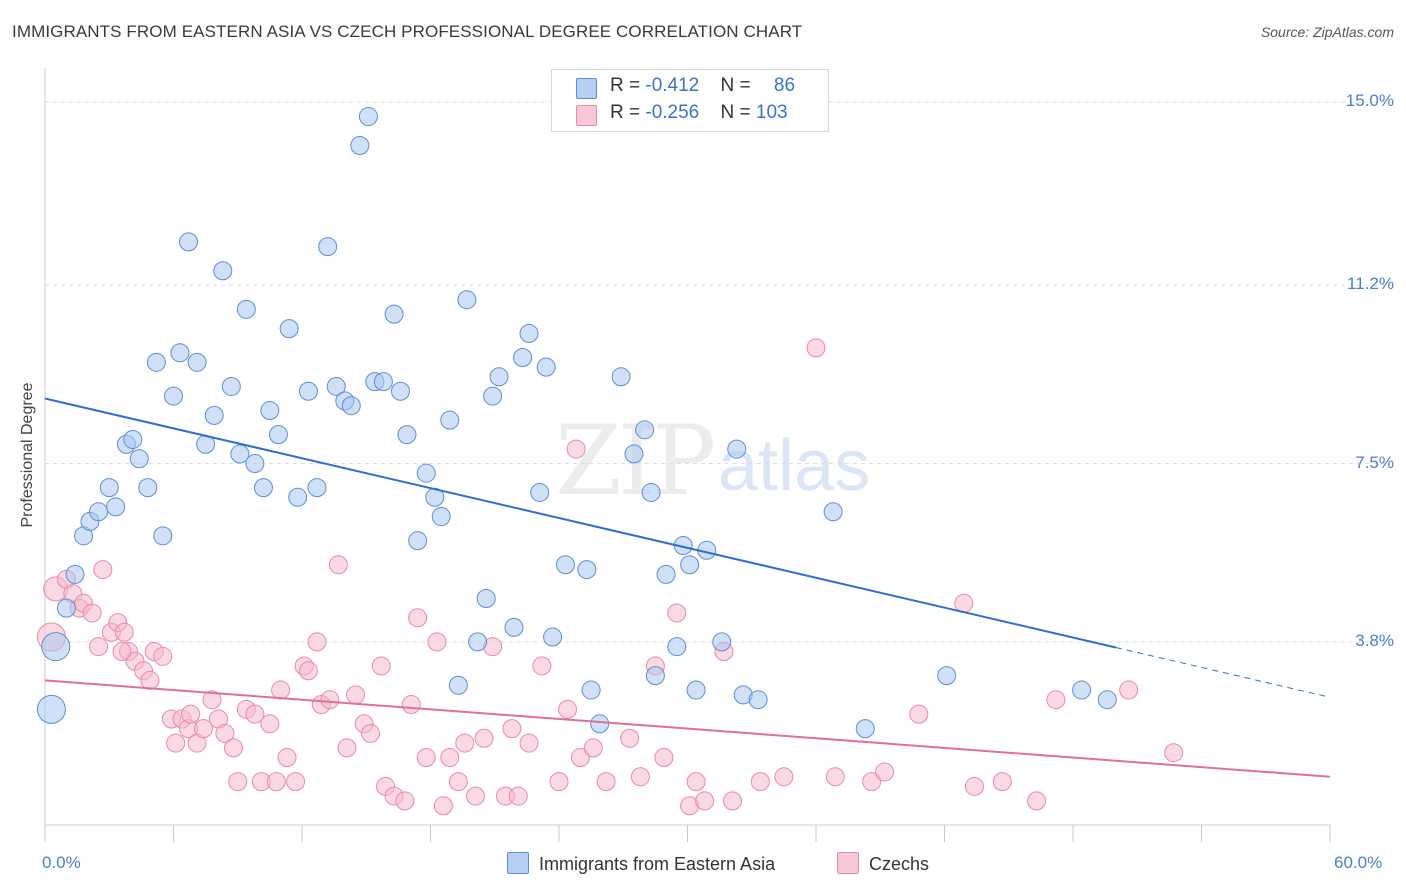 The width and height of the screenshot is (1406, 892). Describe the element at coordinates (794, 466) in the screenshot. I see `watermark-atlas: atlas` at that location.